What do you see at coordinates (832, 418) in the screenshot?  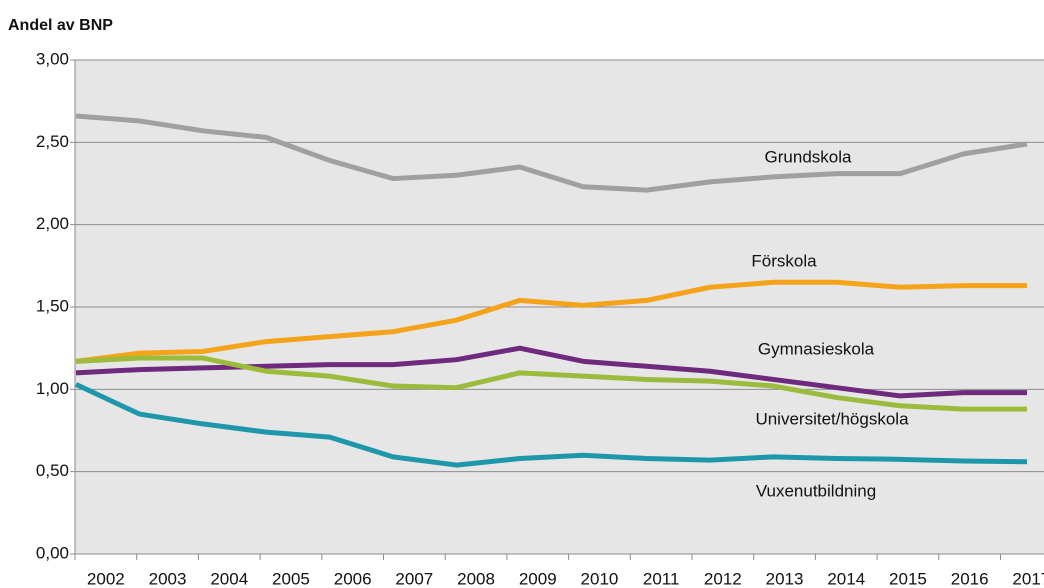 I see `series-label: Universitet/högskola` at bounding box center [832, 418].